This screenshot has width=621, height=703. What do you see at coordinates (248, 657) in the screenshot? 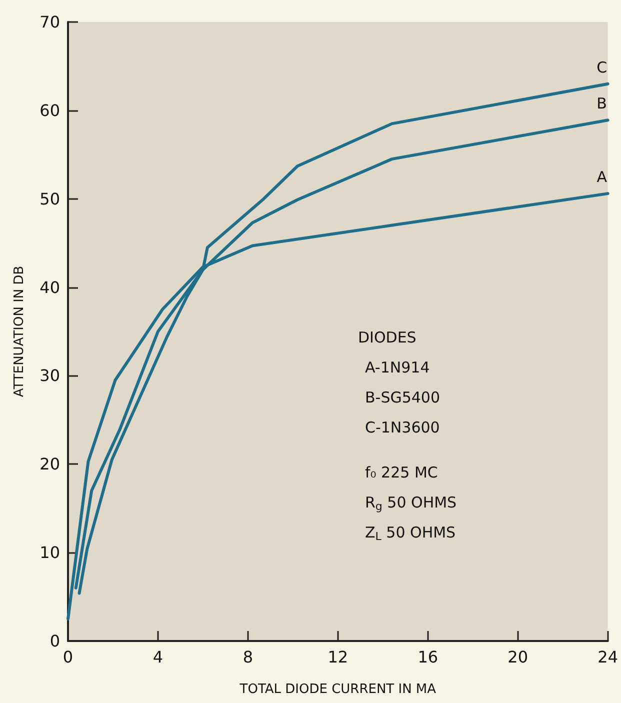
I see `x-tick-label: 8` at bounding box center [248, 657].